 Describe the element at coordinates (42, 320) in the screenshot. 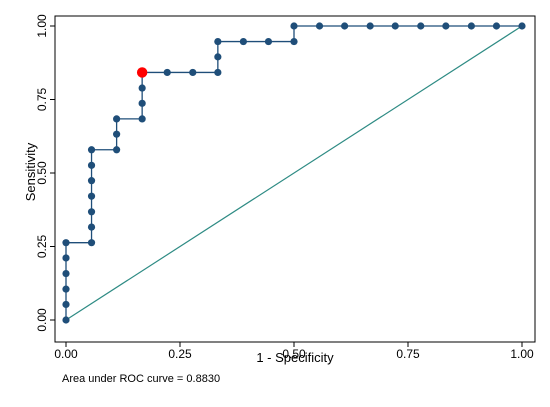

I see `y-tick-label: 0.00` at that location.